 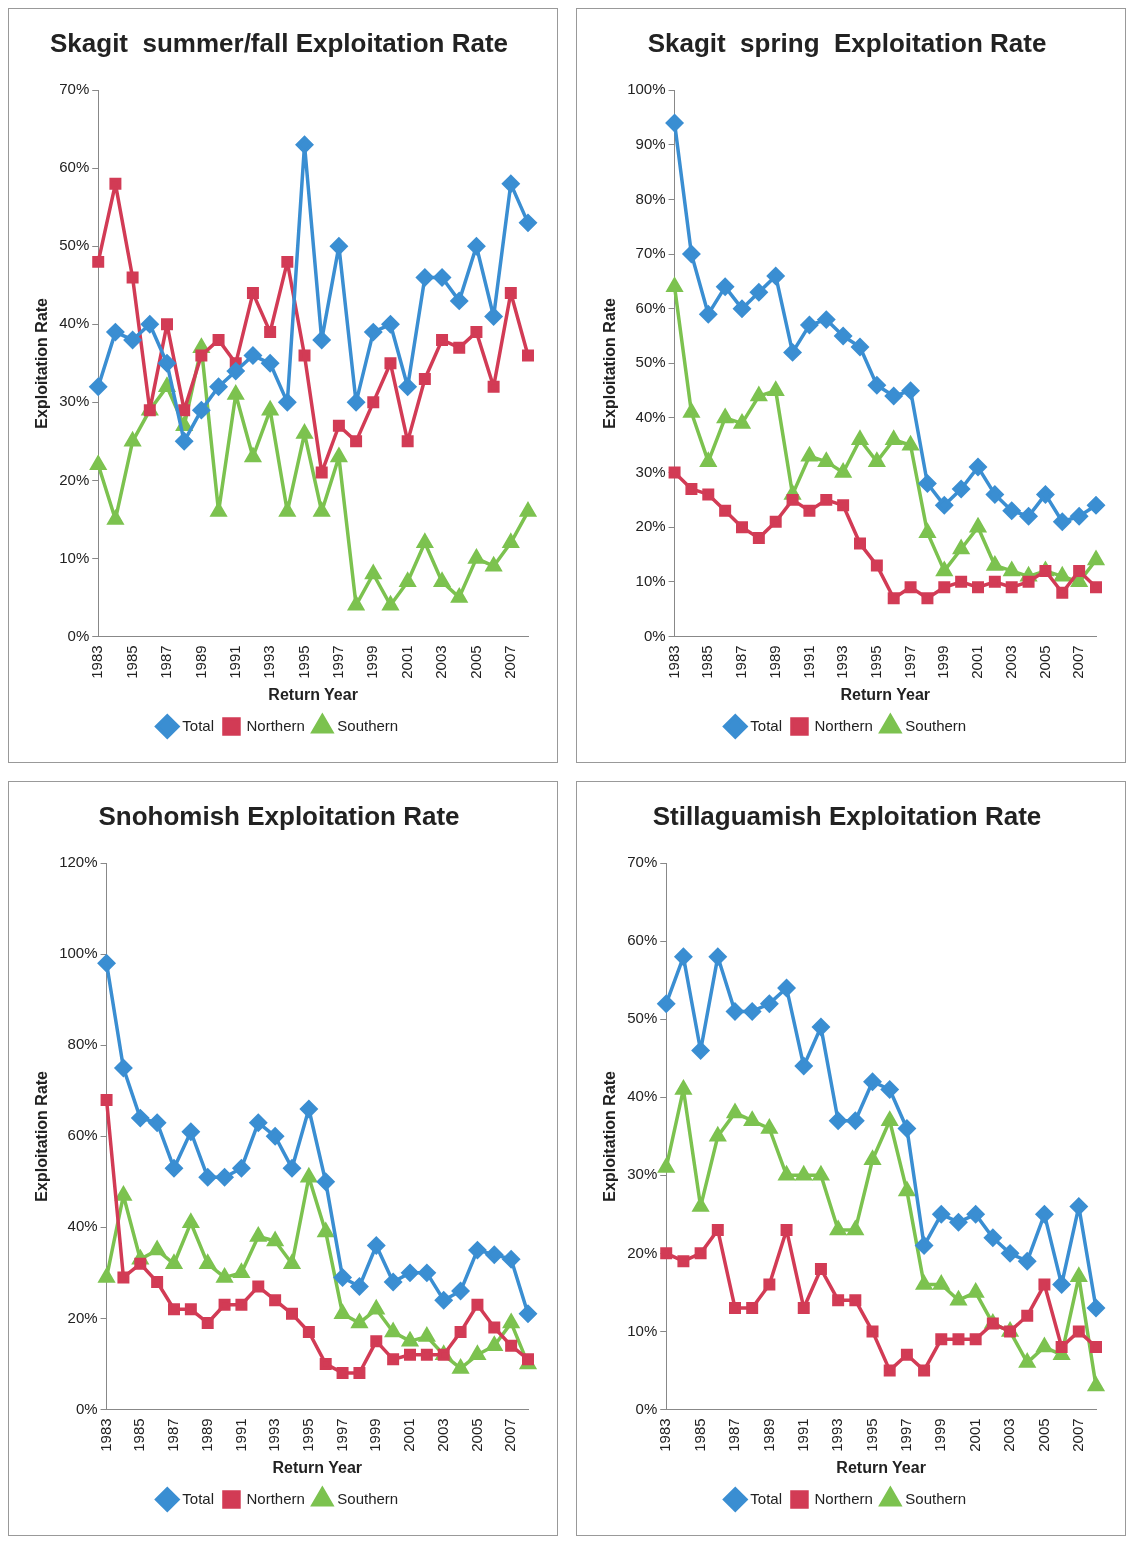 I want to click on chart-title: Snohomish Exploitation Rate, so click(x=279, y=815).